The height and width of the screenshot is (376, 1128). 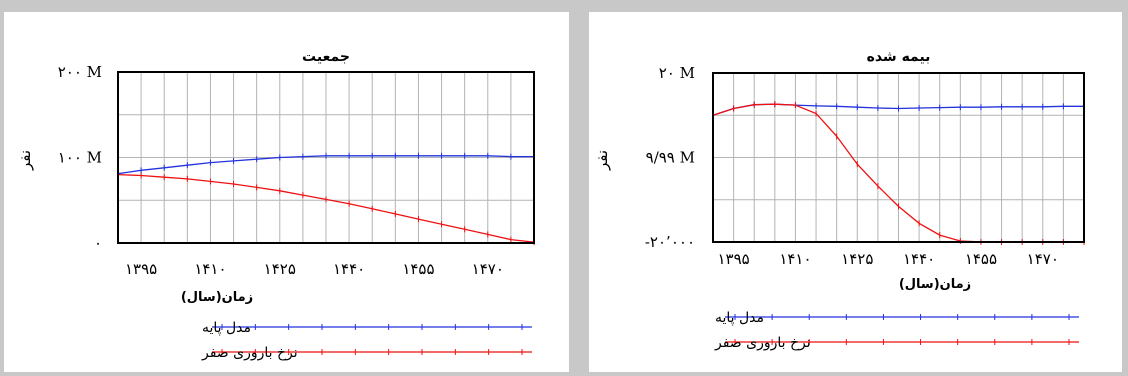 I want to click on y-tick-label: ۲۰۰ M, so click(x=80, y=72).